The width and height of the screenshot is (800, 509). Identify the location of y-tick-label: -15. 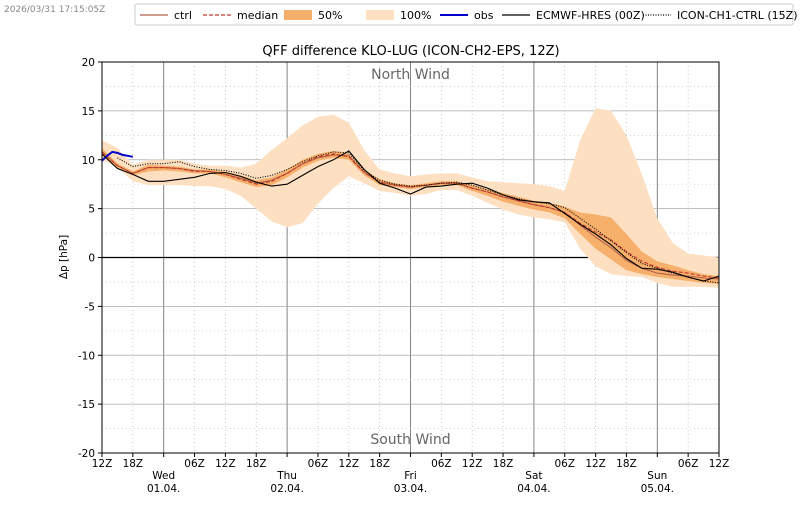
(86, 405).